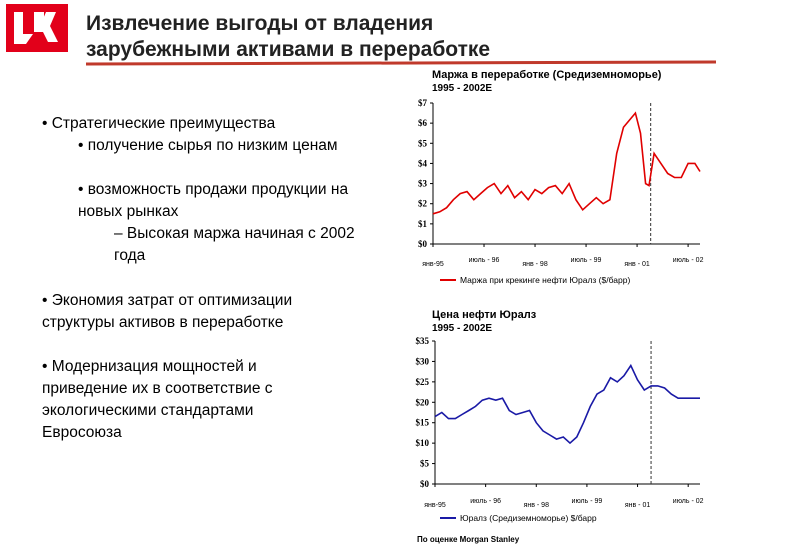 The width and height of the screenshot is (800, 554). What do you see at coordinates (260, 23) in the screenshot?
I see `title: Извлечение выгоды от владения` at bounding box center [260, 23].